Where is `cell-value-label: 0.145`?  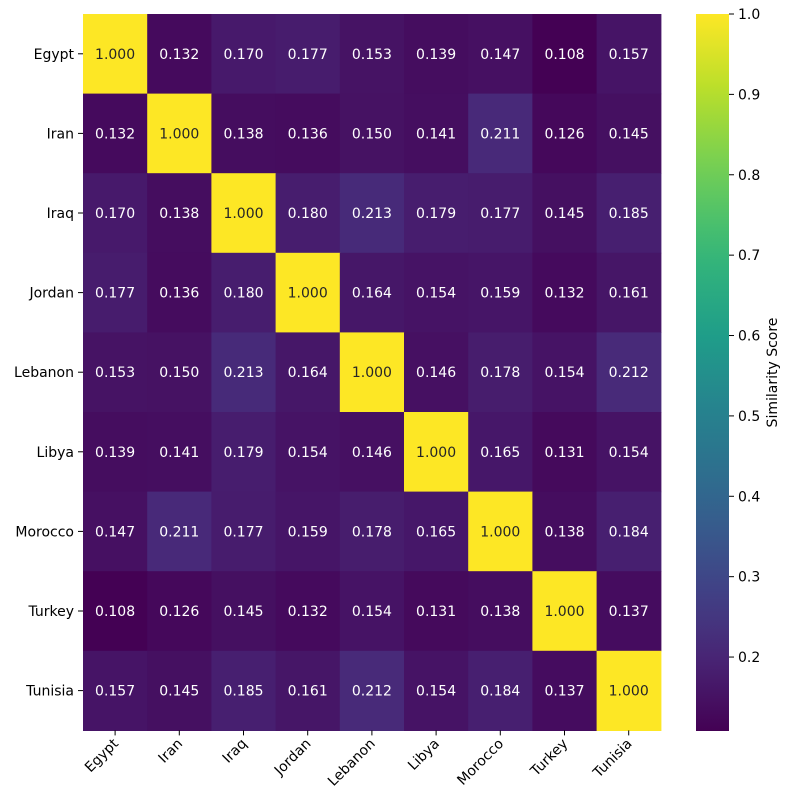 cell-value-label: 0.145 is located at coordinates (629, 134).